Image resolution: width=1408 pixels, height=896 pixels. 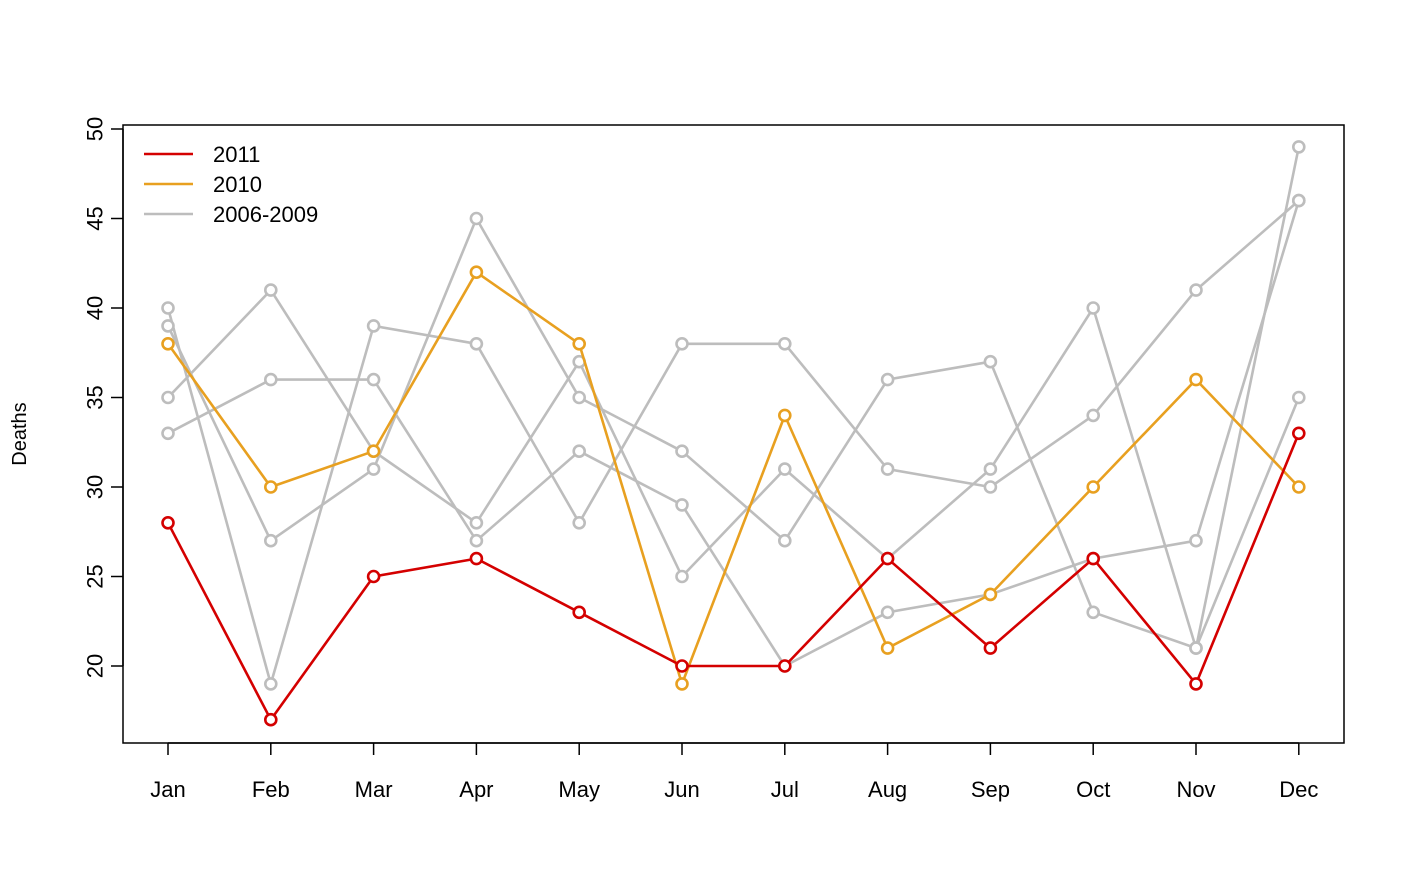 What do you see at coordinates (1195, 789) in the screenshot?
I see `x-tick-label: Nov` at bounding box center [1195, 789].